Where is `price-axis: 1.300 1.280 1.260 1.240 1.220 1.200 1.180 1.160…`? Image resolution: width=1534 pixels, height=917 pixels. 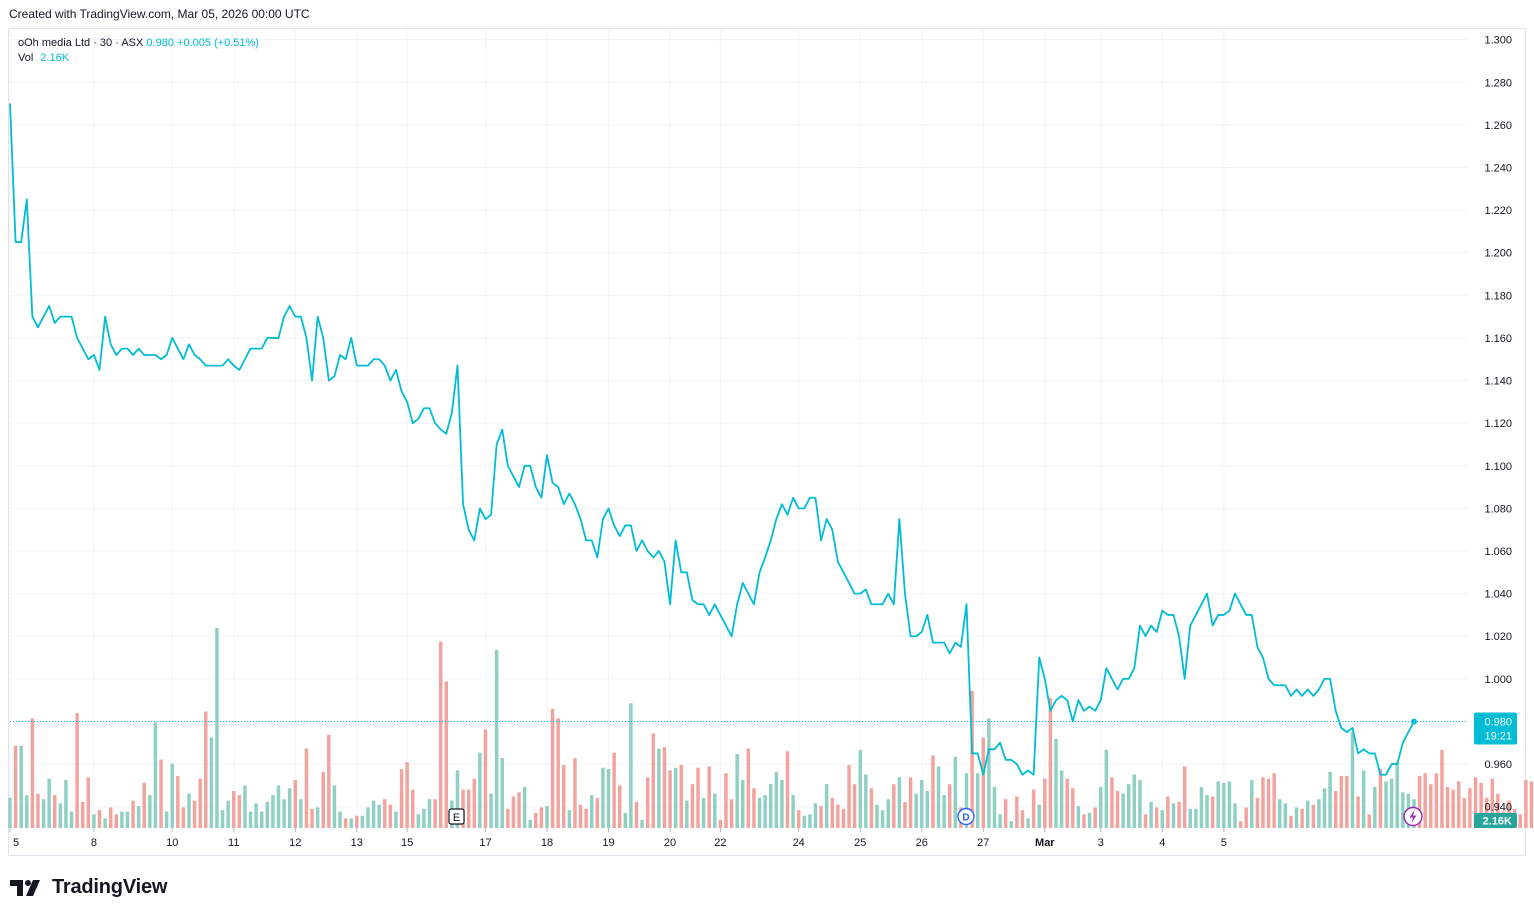
price-axis: 1.300 1.280 1.260 1.240 1.220 1.200 1.180 1.160… is located at coordinates (1498, 424).